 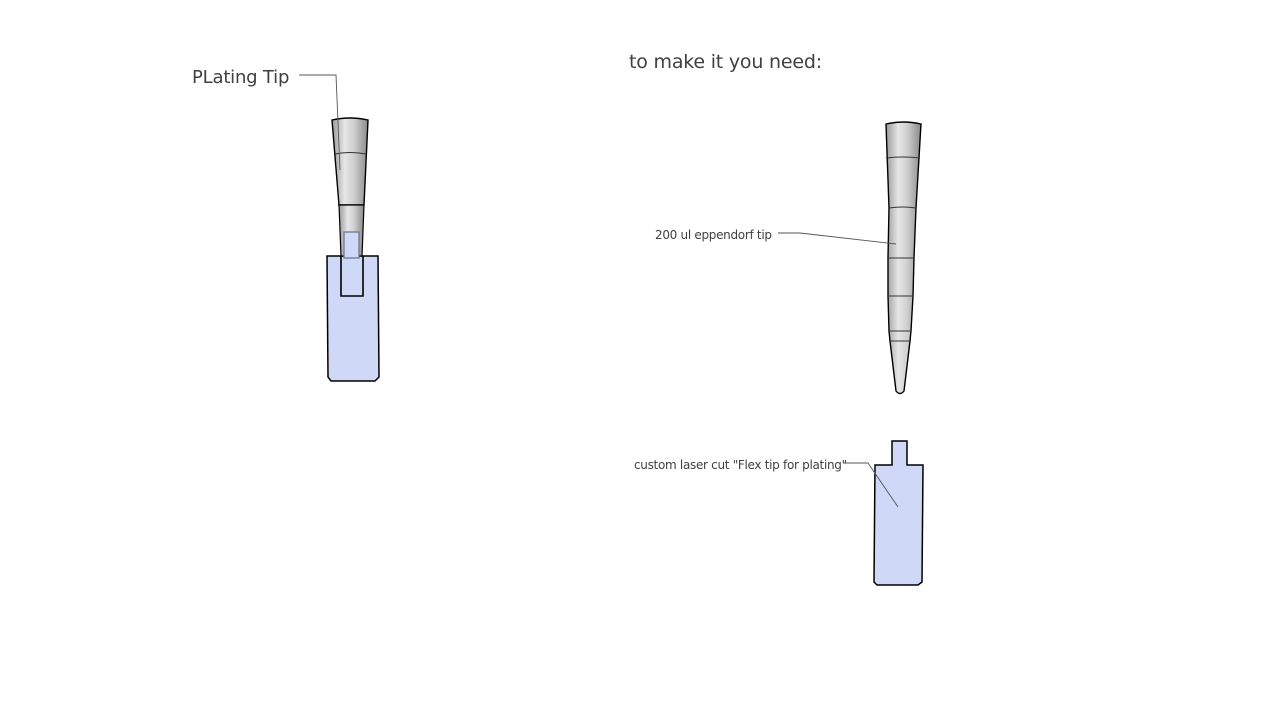 What do you see at coordinates (849, 258) in the screenshot?
I see `eppendorf-tip` at bounding box center [849, 258].